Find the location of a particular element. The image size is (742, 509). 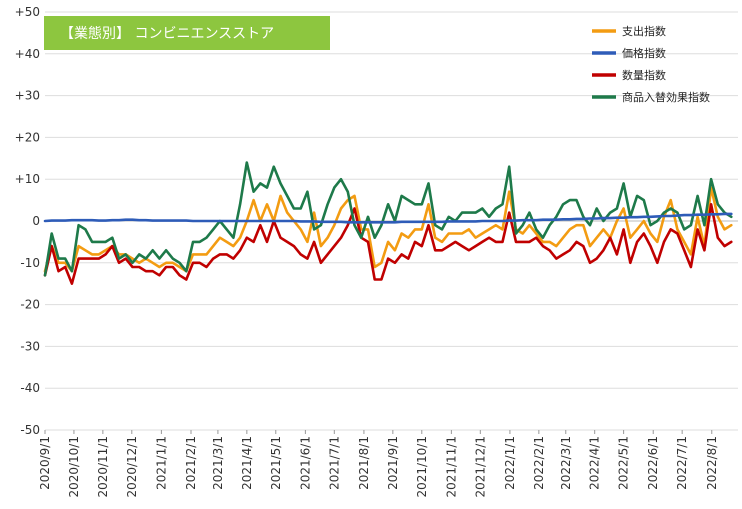

legend-label: 価格指数 is located at coordinates (644, 53).